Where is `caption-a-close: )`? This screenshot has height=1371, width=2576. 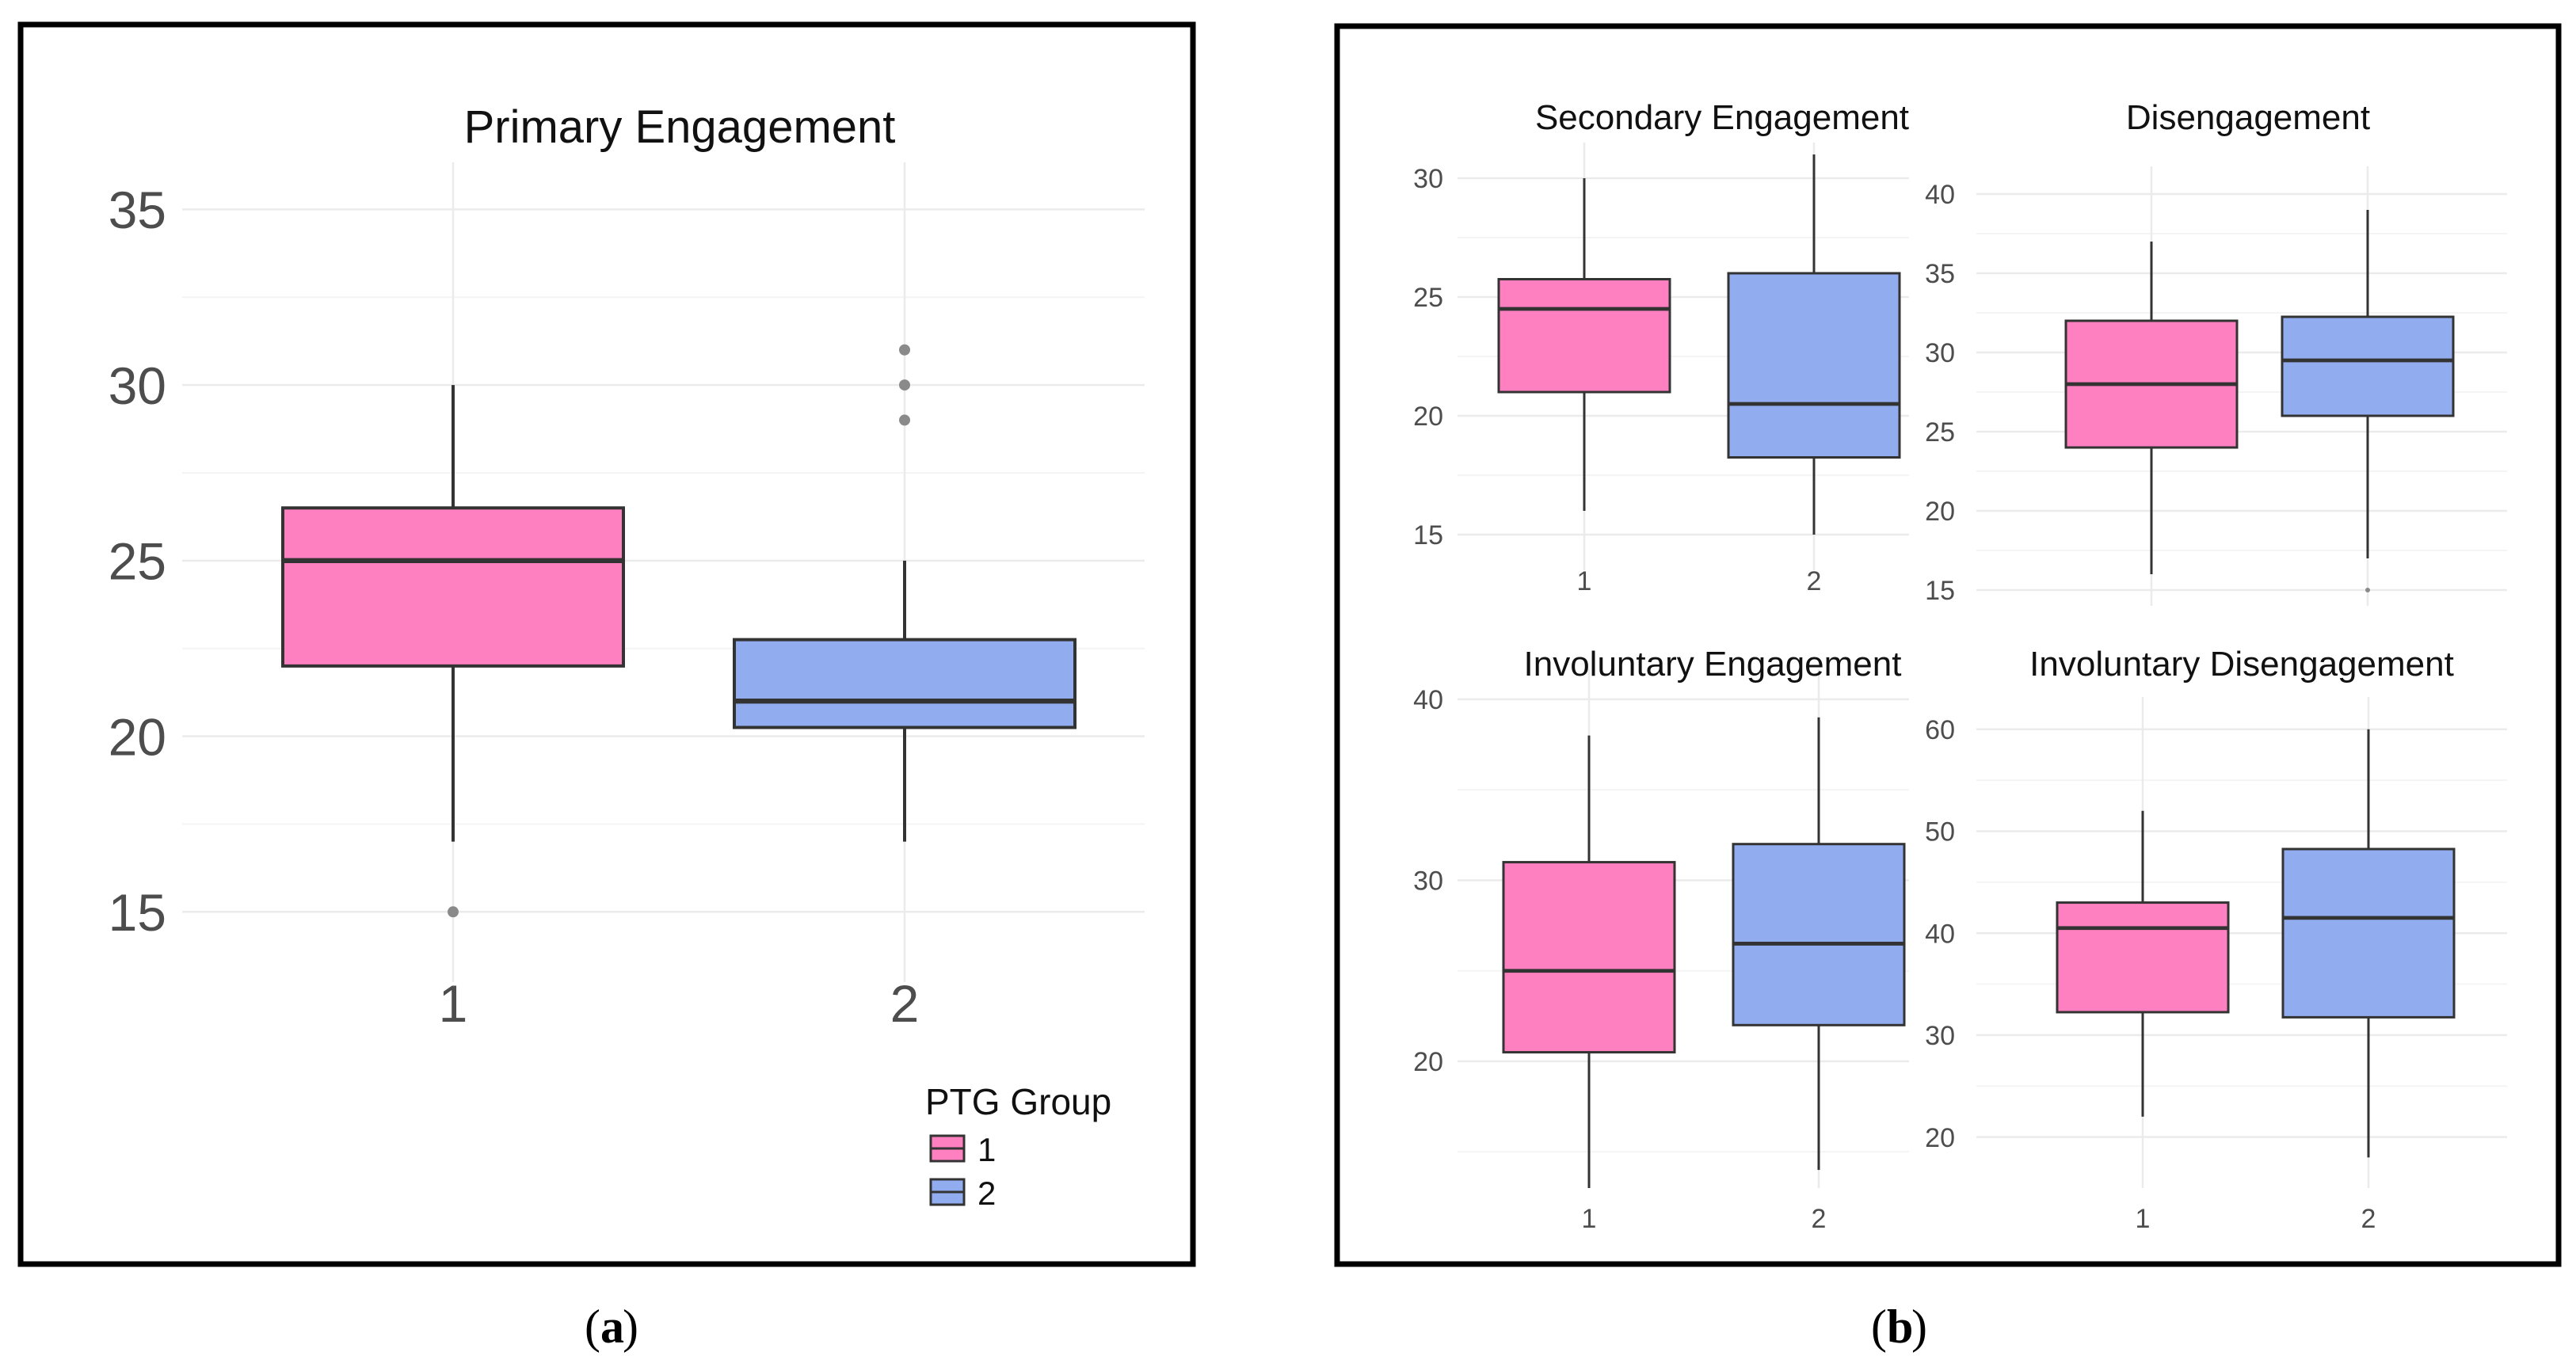
caption-a-close: ) is located at coordinates (630, 1327).